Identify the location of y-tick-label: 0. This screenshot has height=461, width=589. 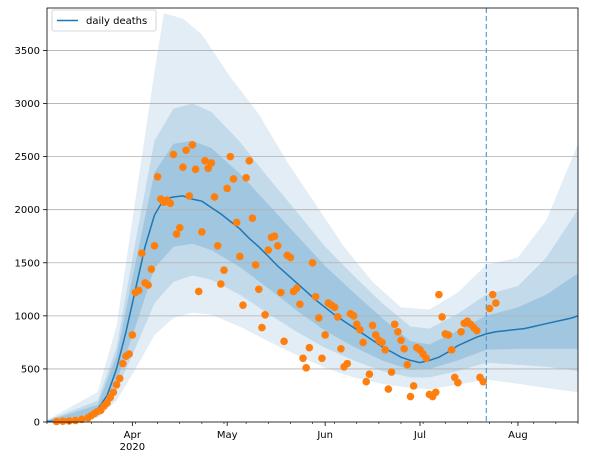
(37, 423).